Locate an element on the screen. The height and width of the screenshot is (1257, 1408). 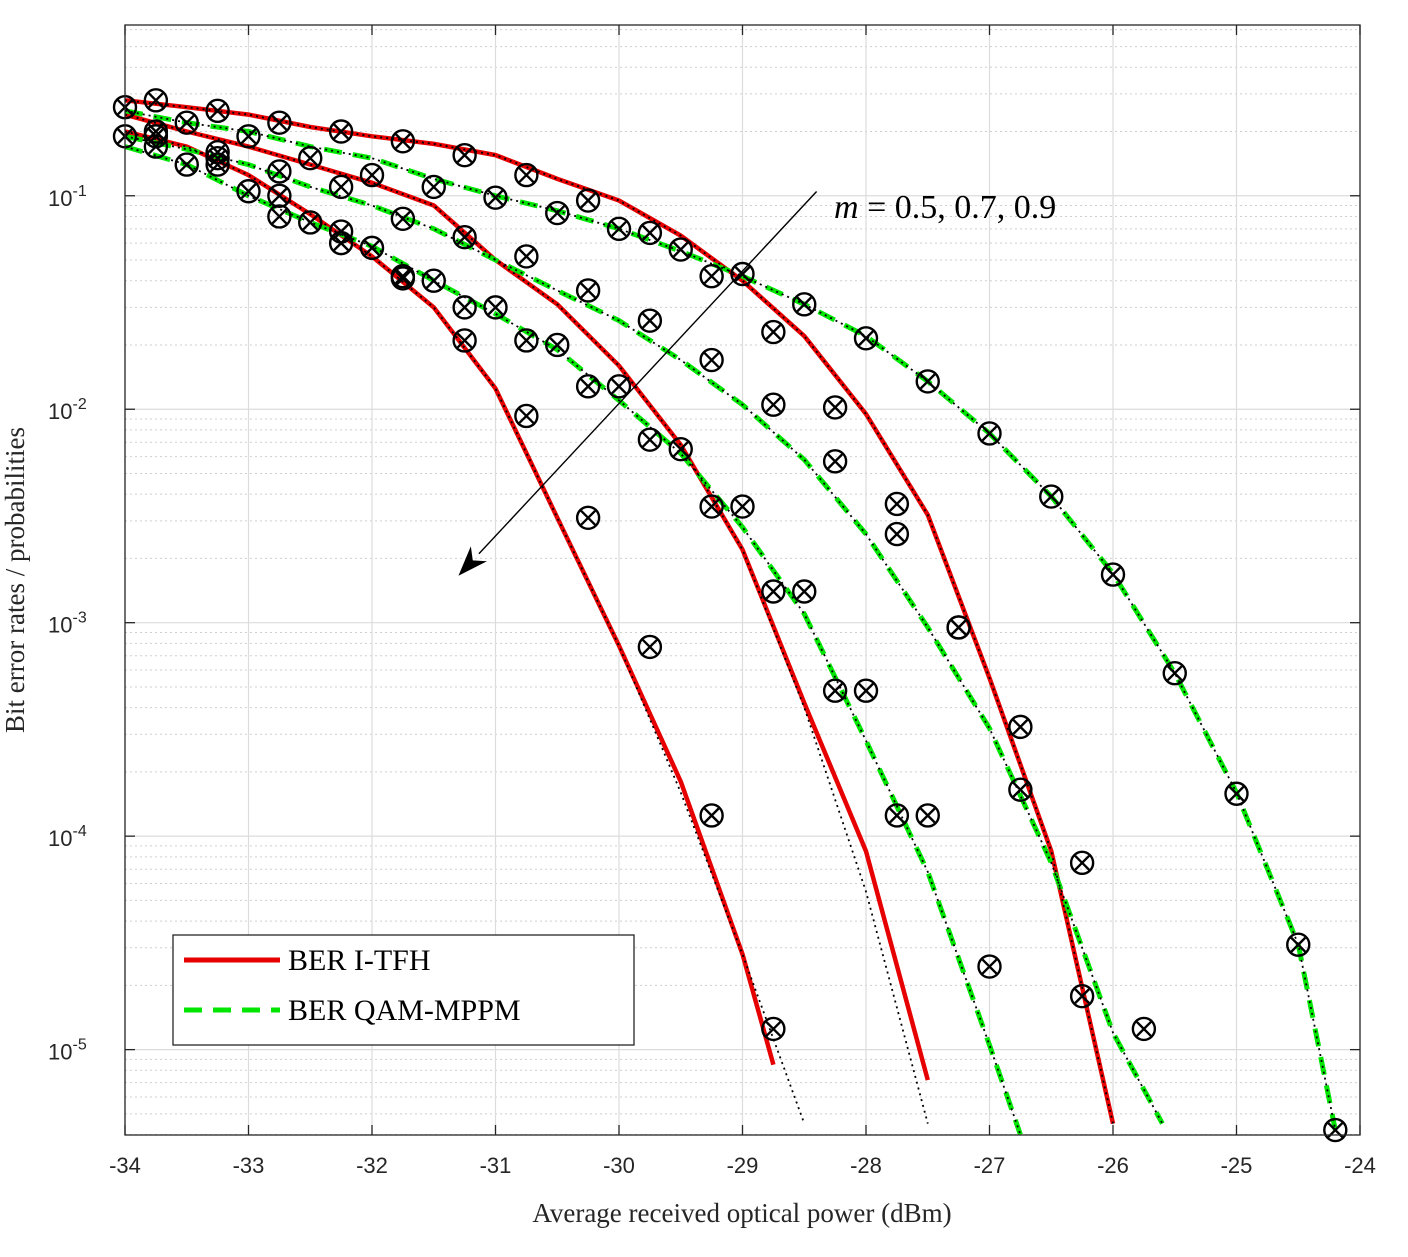
x-tick-label: -24 is located at coordinates (1360, 1165).